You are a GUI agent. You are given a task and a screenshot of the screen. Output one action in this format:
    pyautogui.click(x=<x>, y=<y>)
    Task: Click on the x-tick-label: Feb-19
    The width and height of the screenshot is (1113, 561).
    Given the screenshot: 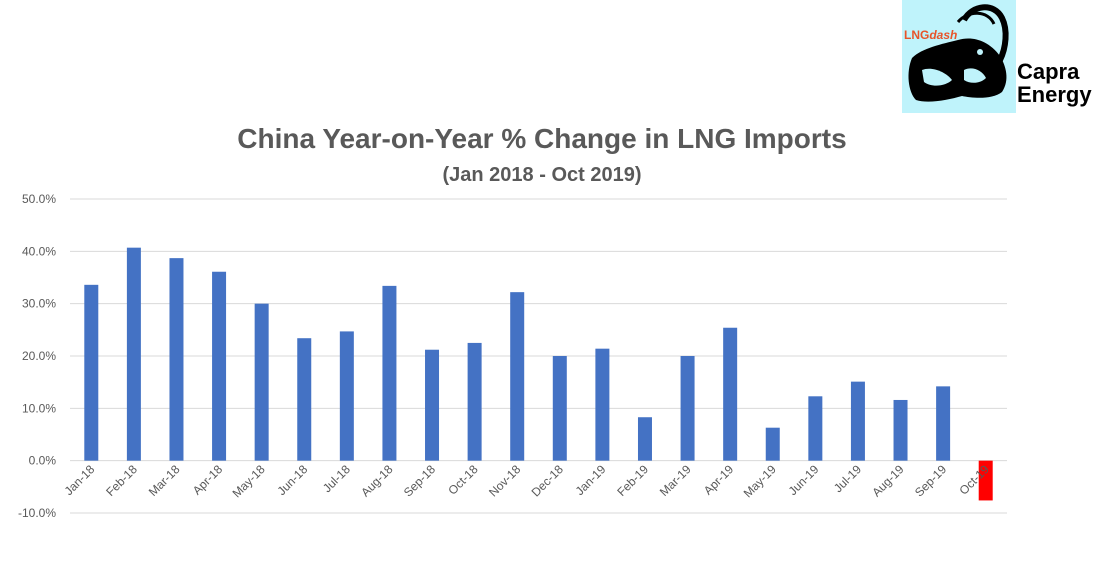 What is the action you would take?
    pyautogui.click(x=632, y=480)
    